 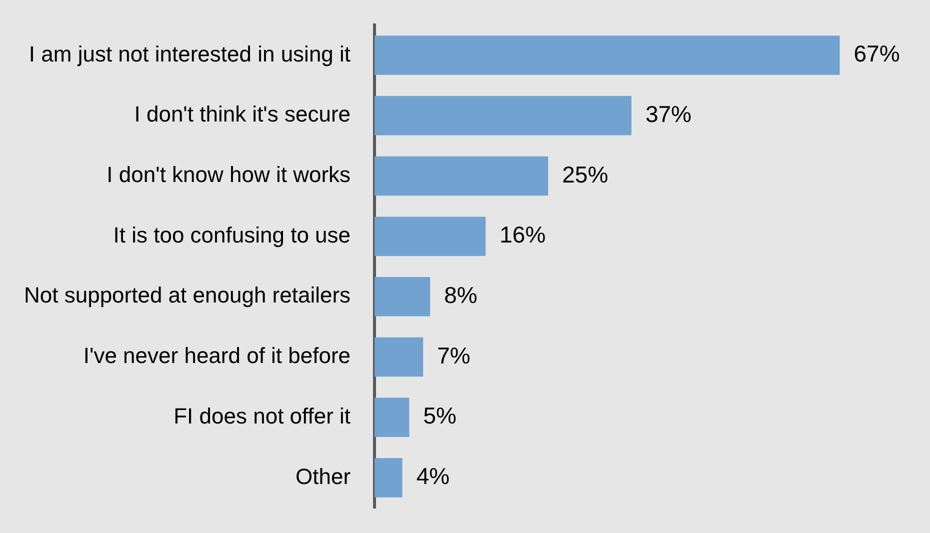 What do you see at coordinates (877, 53) in the screenshot?
I see `data-label: 67%` at bounding box center [877, 53].